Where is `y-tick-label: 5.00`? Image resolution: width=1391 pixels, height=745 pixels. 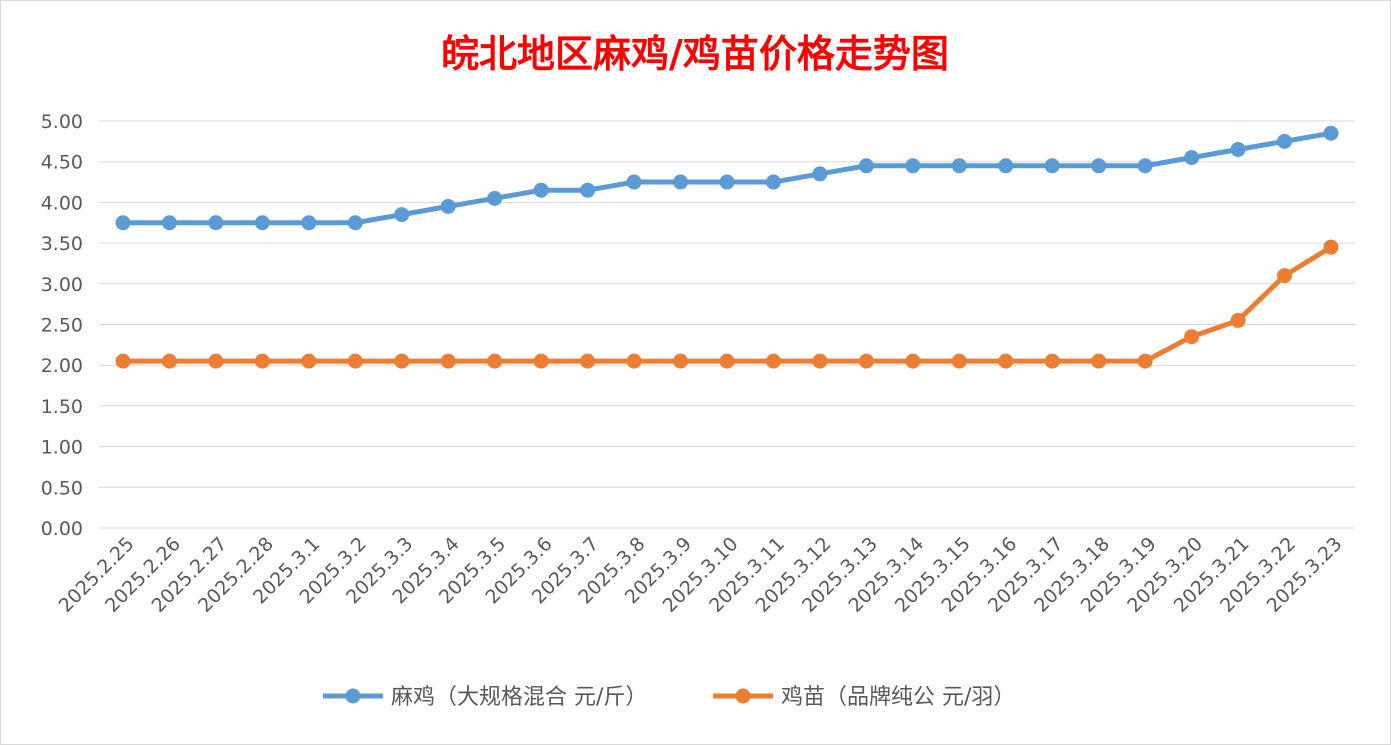 y-tick-label: 5.00 is located at coordinates (62, 122).